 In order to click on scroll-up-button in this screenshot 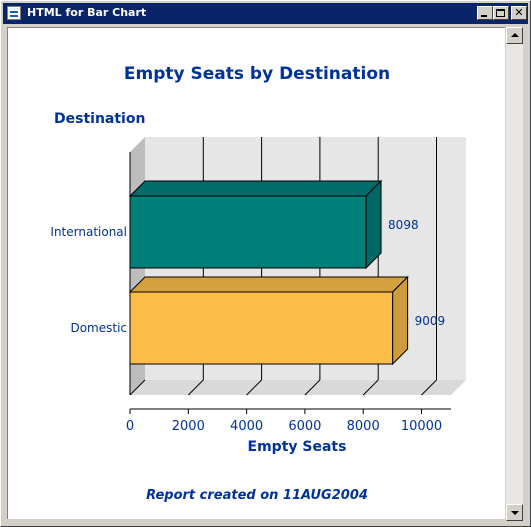, I will do `click(514, 35)`.